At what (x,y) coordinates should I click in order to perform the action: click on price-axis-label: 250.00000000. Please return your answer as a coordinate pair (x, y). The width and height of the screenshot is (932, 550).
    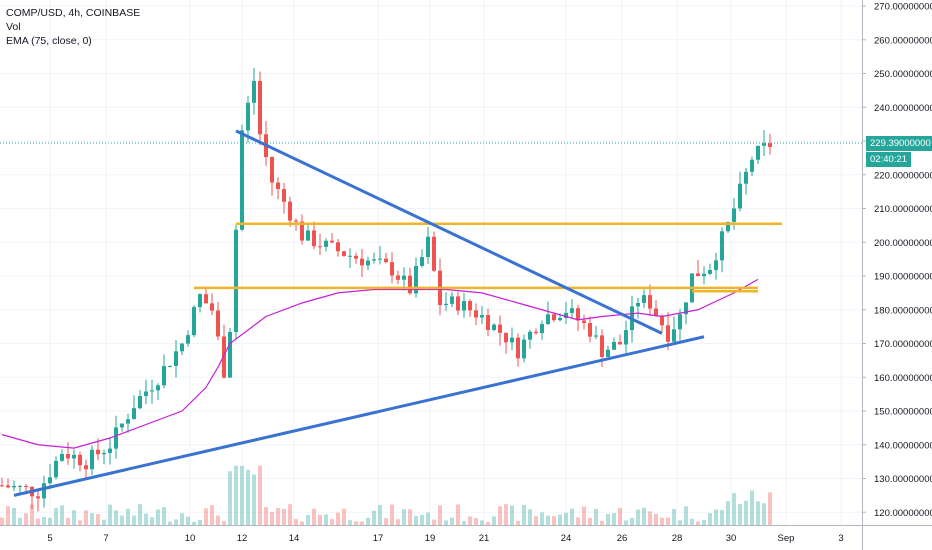
    Looking at the image, I should click on (903, 74).